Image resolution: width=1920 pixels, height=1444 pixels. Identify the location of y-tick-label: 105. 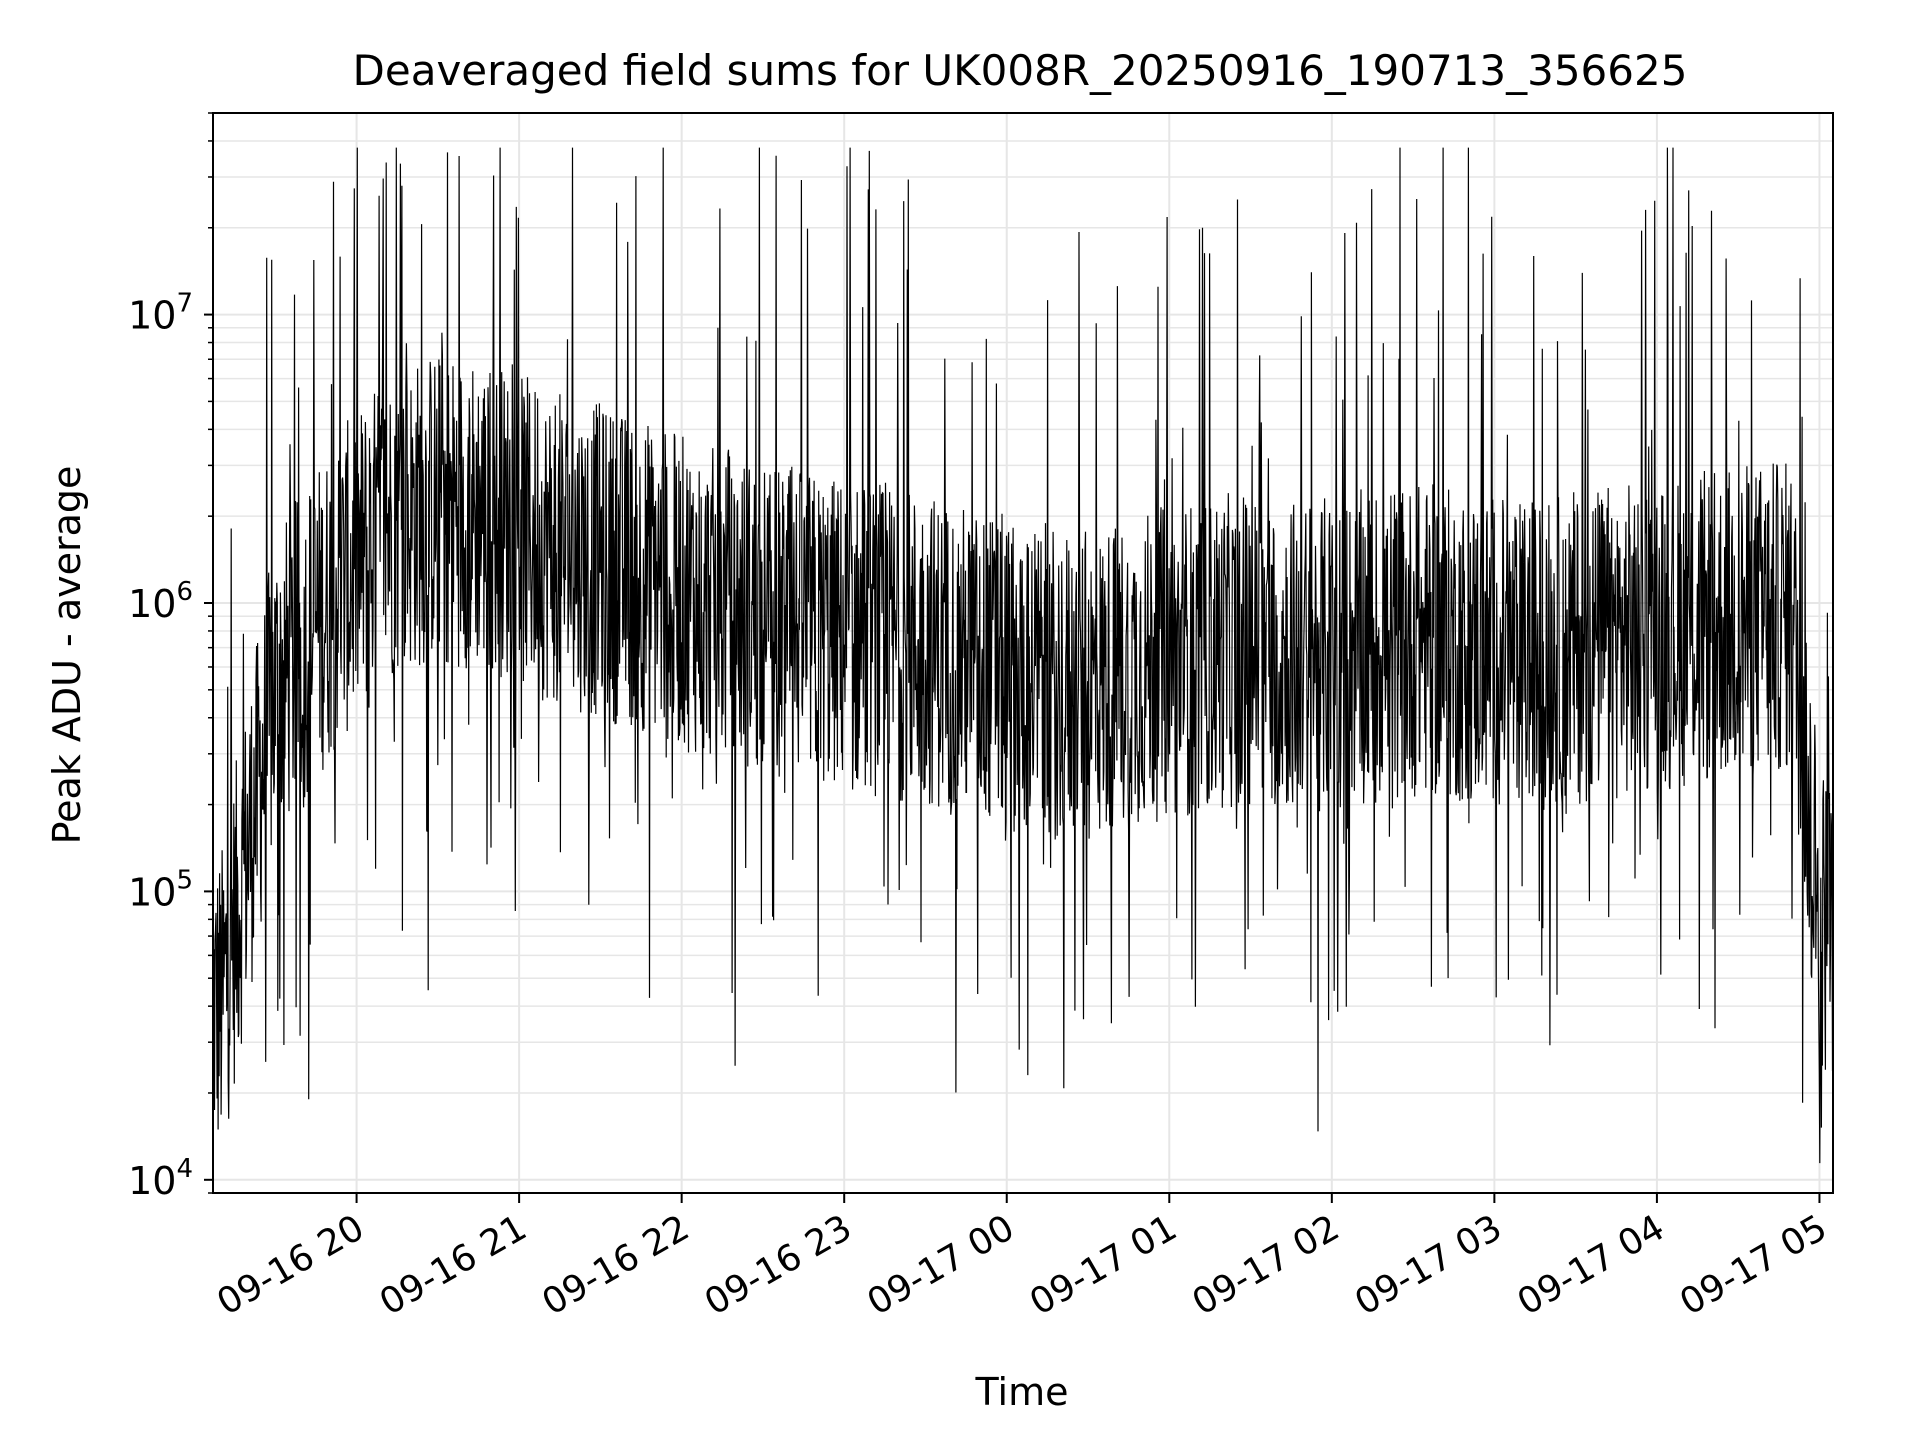
(160, 889).